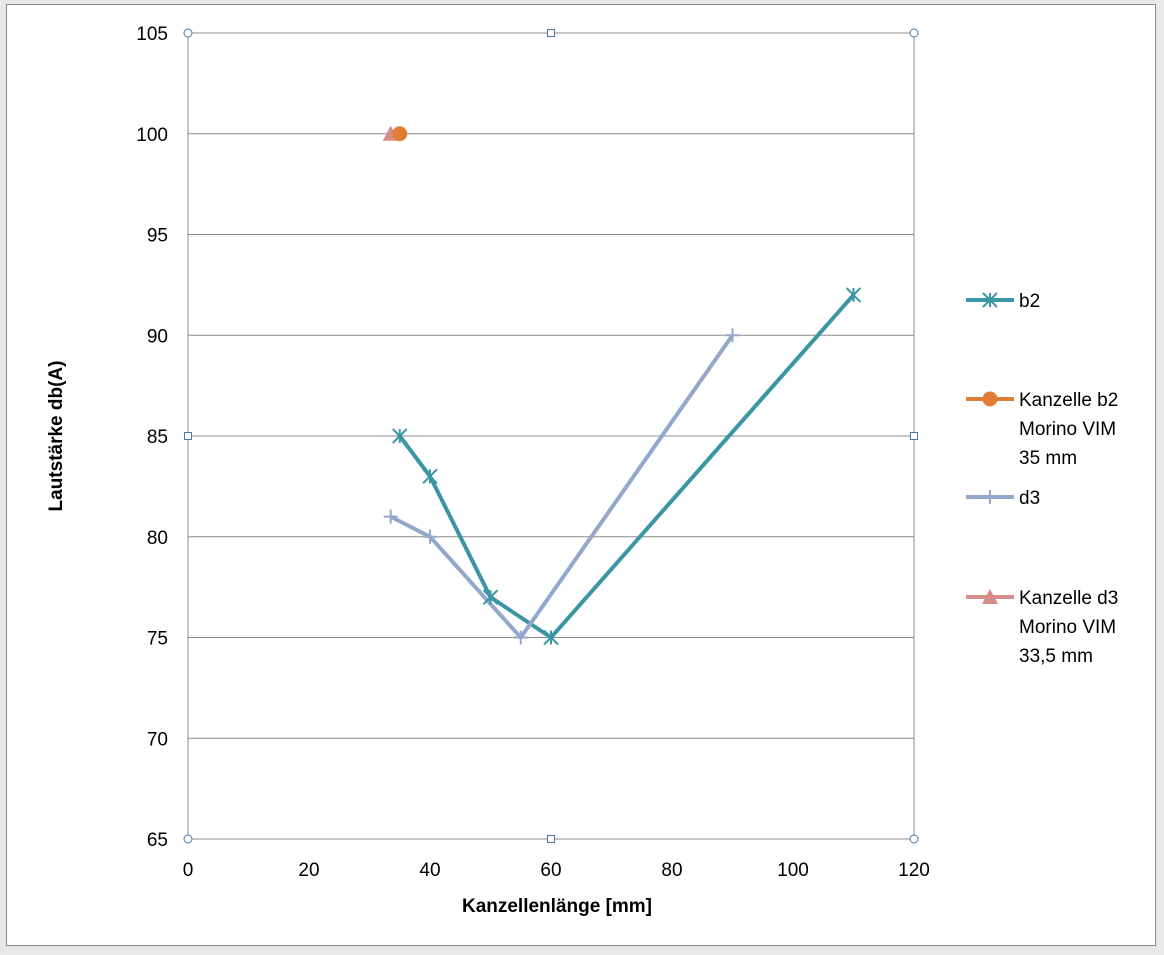 The image size is (1164, 955). I want to click on y-tick-label: 90, so click(157, 336).